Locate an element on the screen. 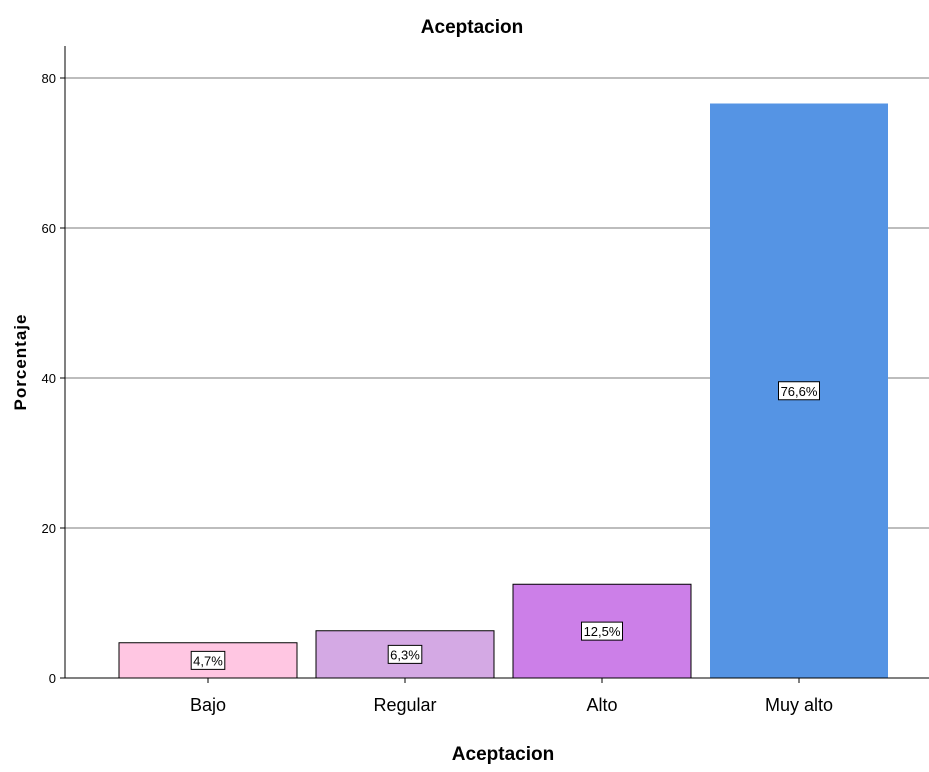 The width and height of the screenshot is (929, 772). data-label: 4,7% is located at coordinates (208, 660).